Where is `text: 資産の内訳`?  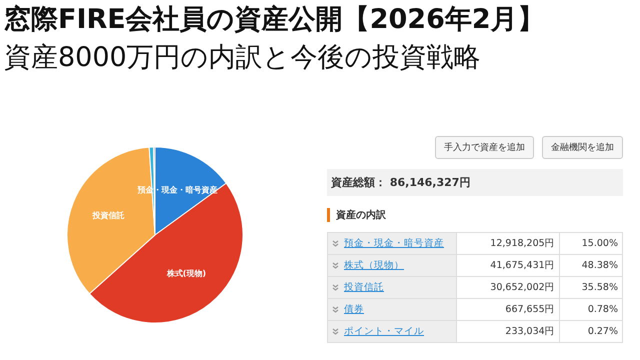 text: 資産の内訳 is located at coordinates (475, 215).